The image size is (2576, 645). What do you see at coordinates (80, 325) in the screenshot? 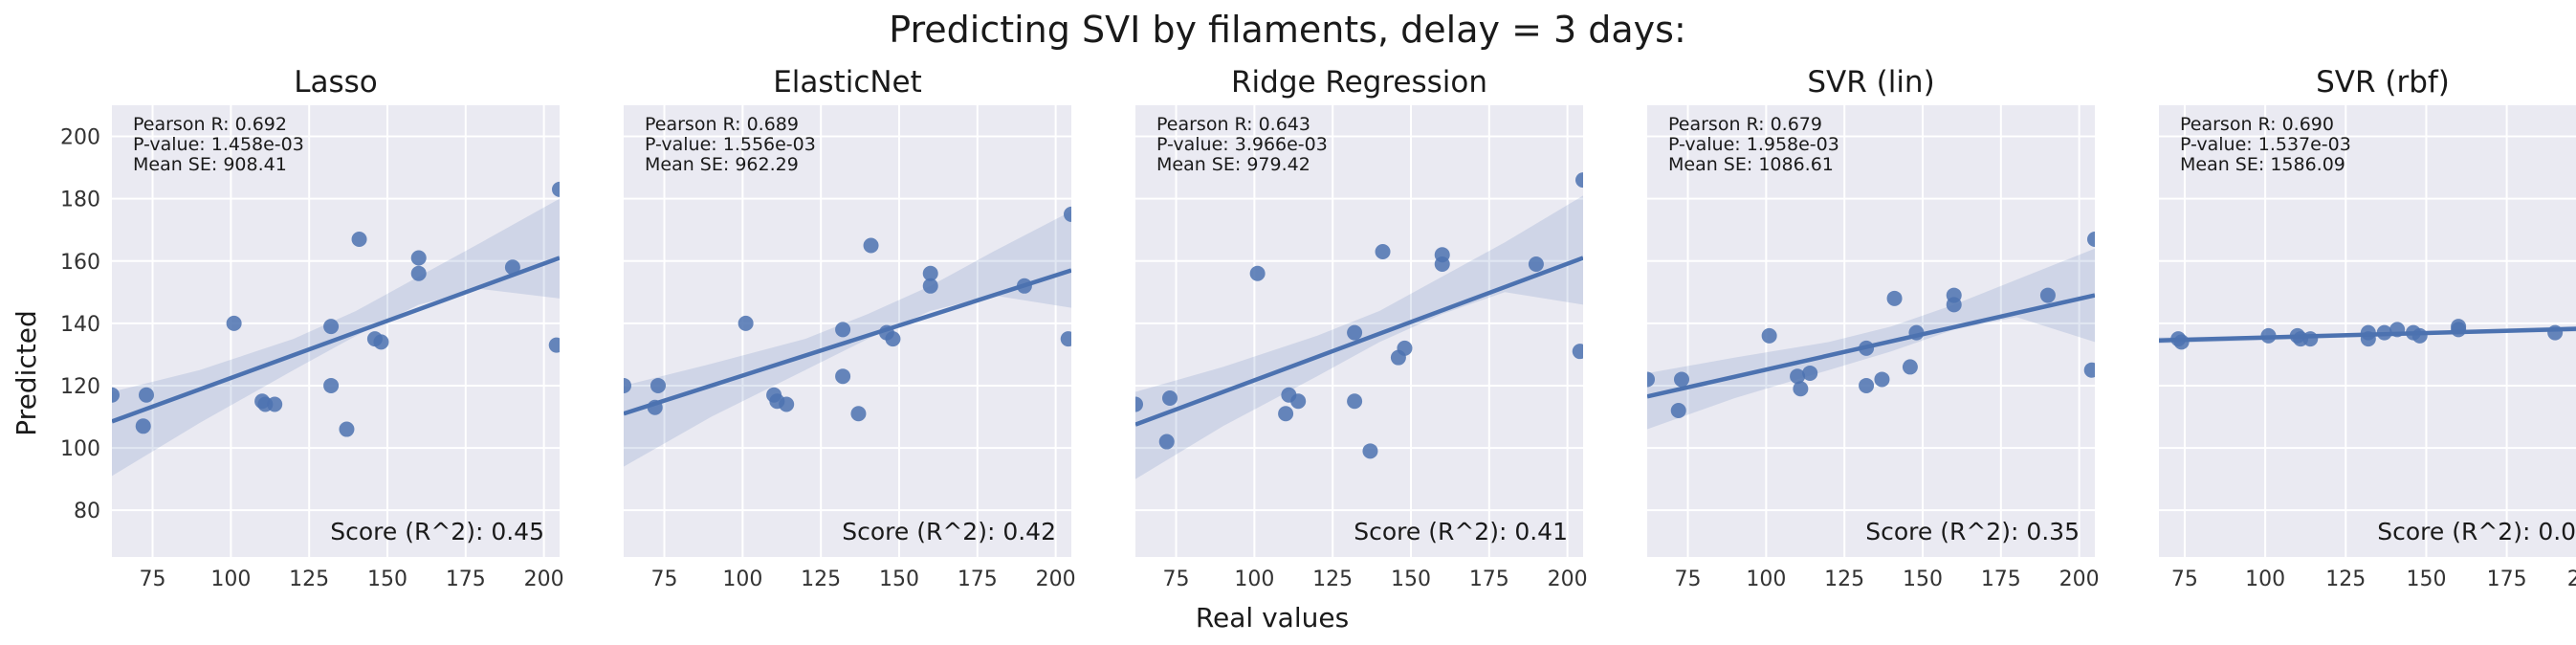
I see `y-tick-label: 140` at bounding box center [80, 325].